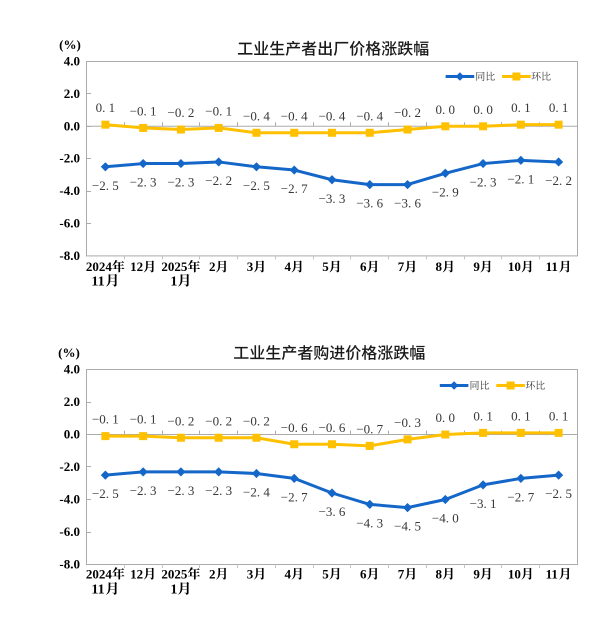 This screenshot has height=627, width=612. Describe the element at coordinates (483, 503) in the screenshot. I see `svg-text: −3. 1` at that location.